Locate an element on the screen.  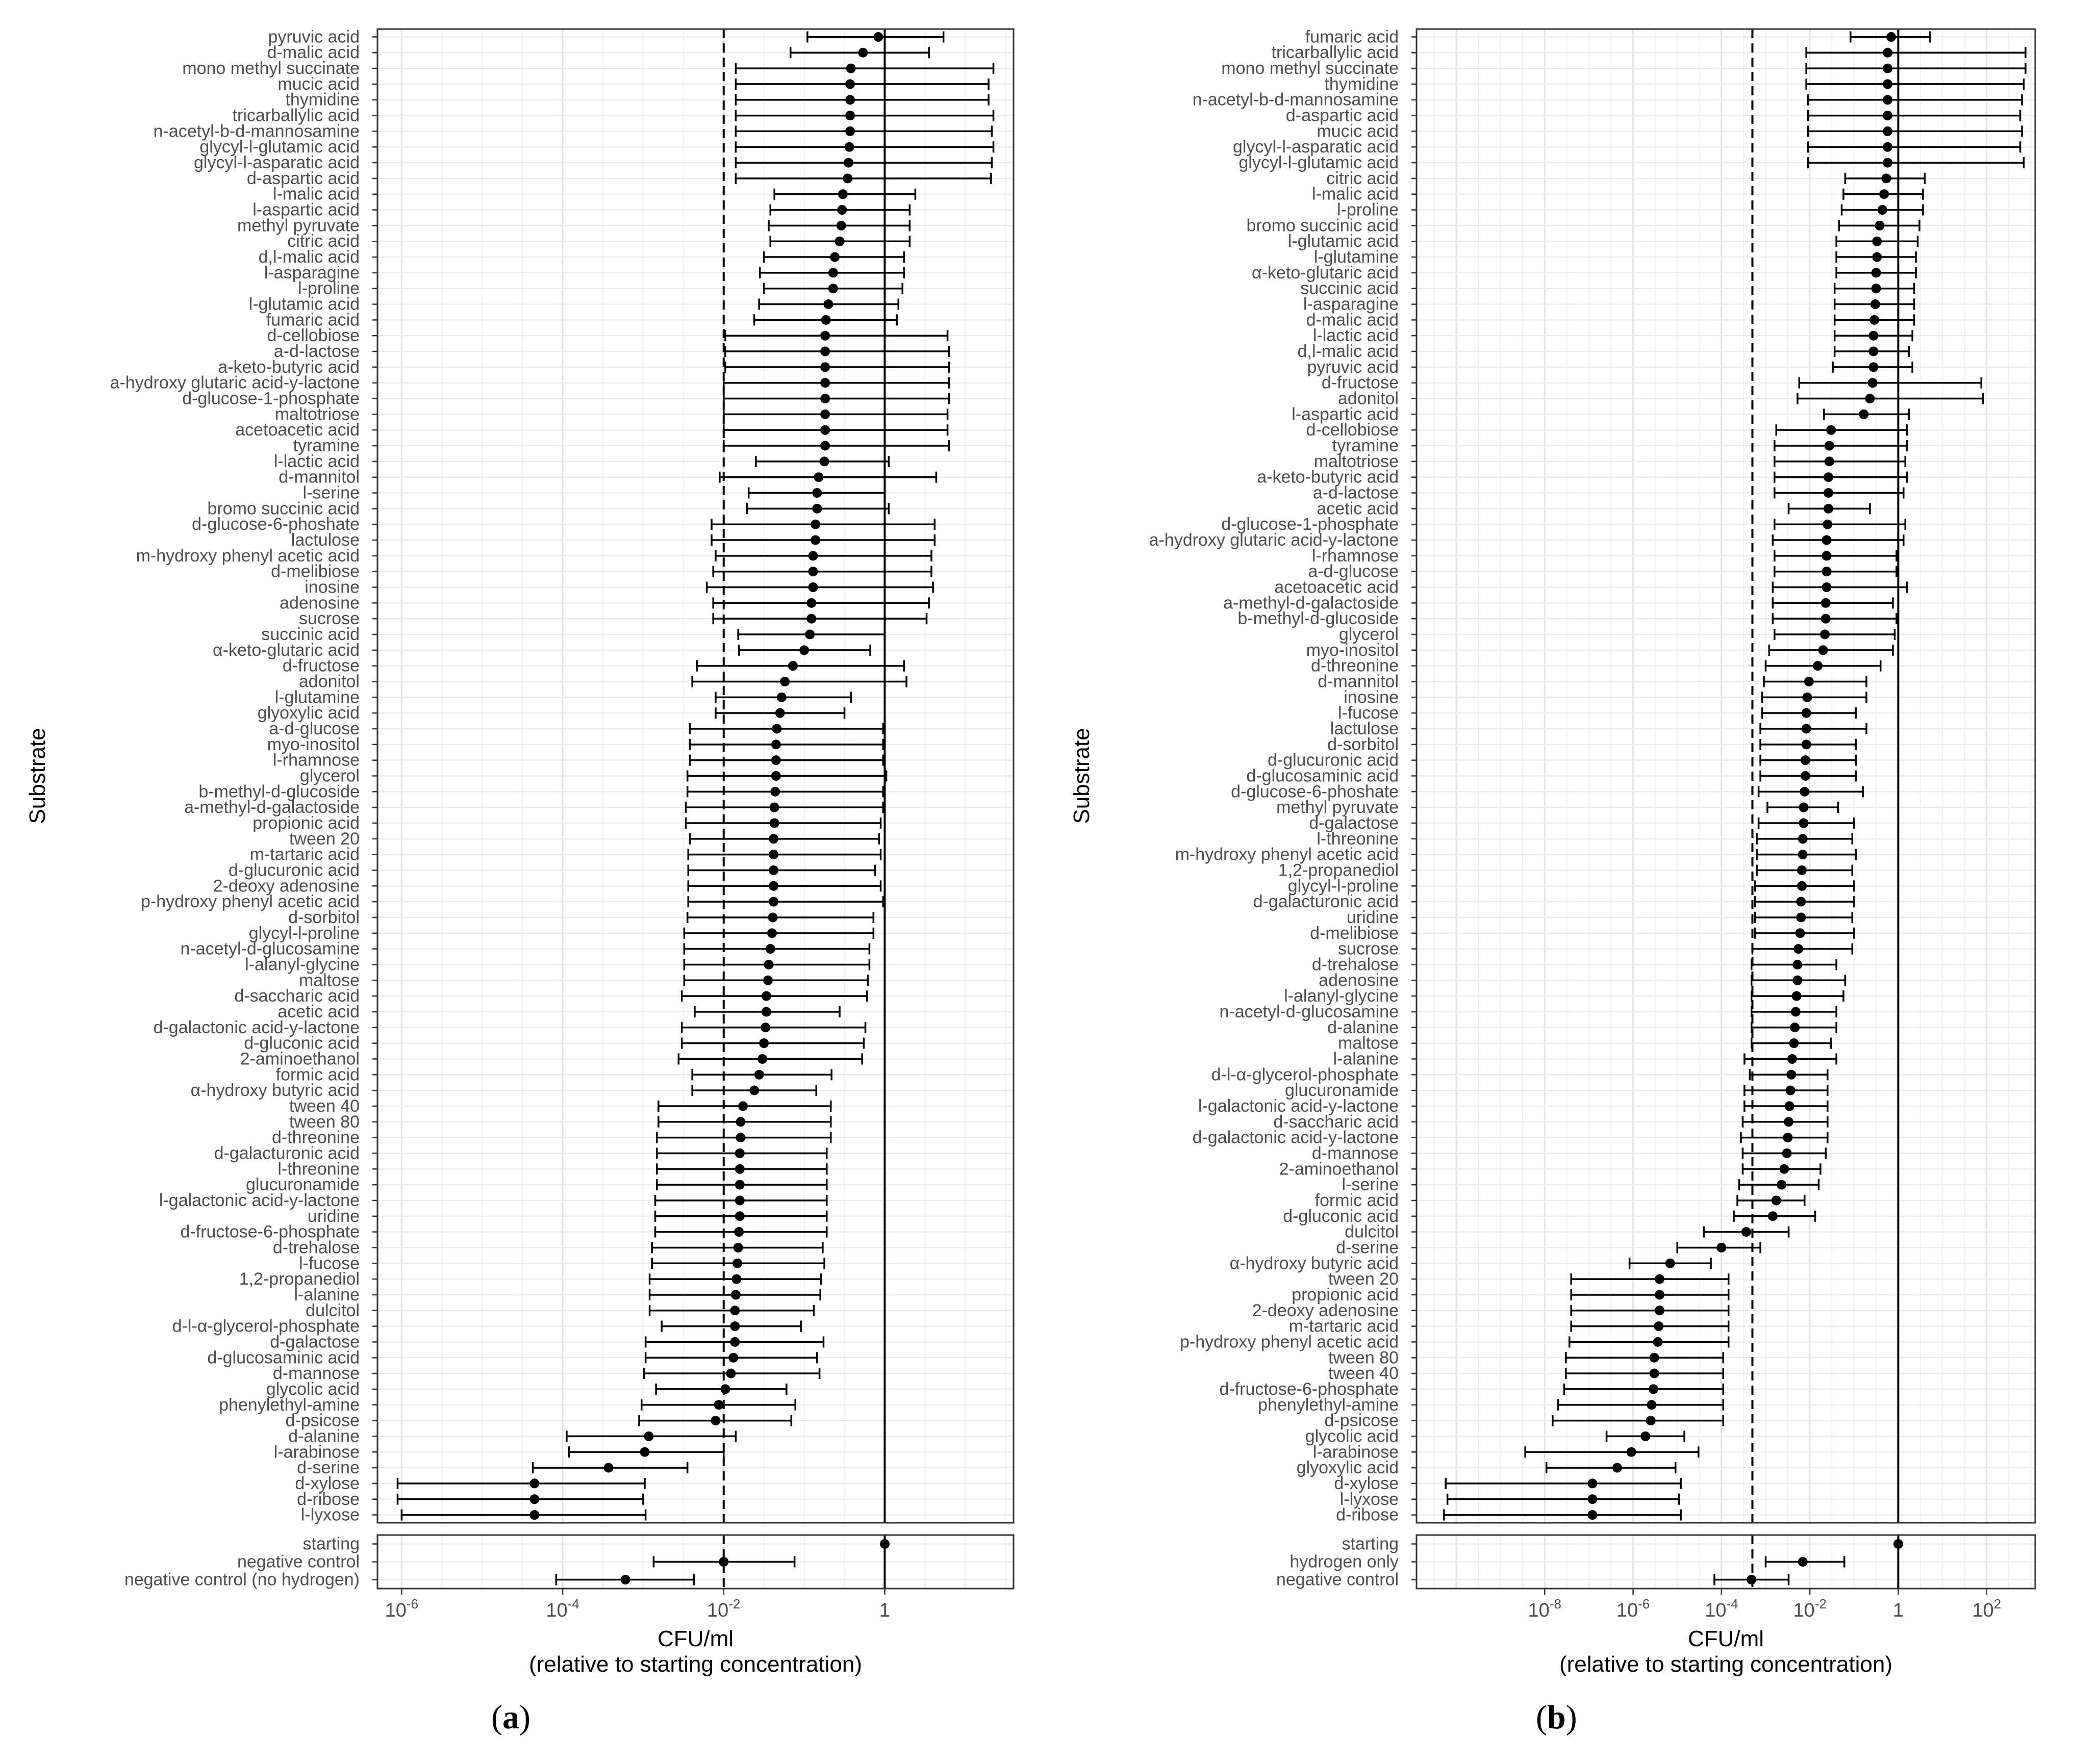
point-d-cellobiose is located at coordinates (825, 336).